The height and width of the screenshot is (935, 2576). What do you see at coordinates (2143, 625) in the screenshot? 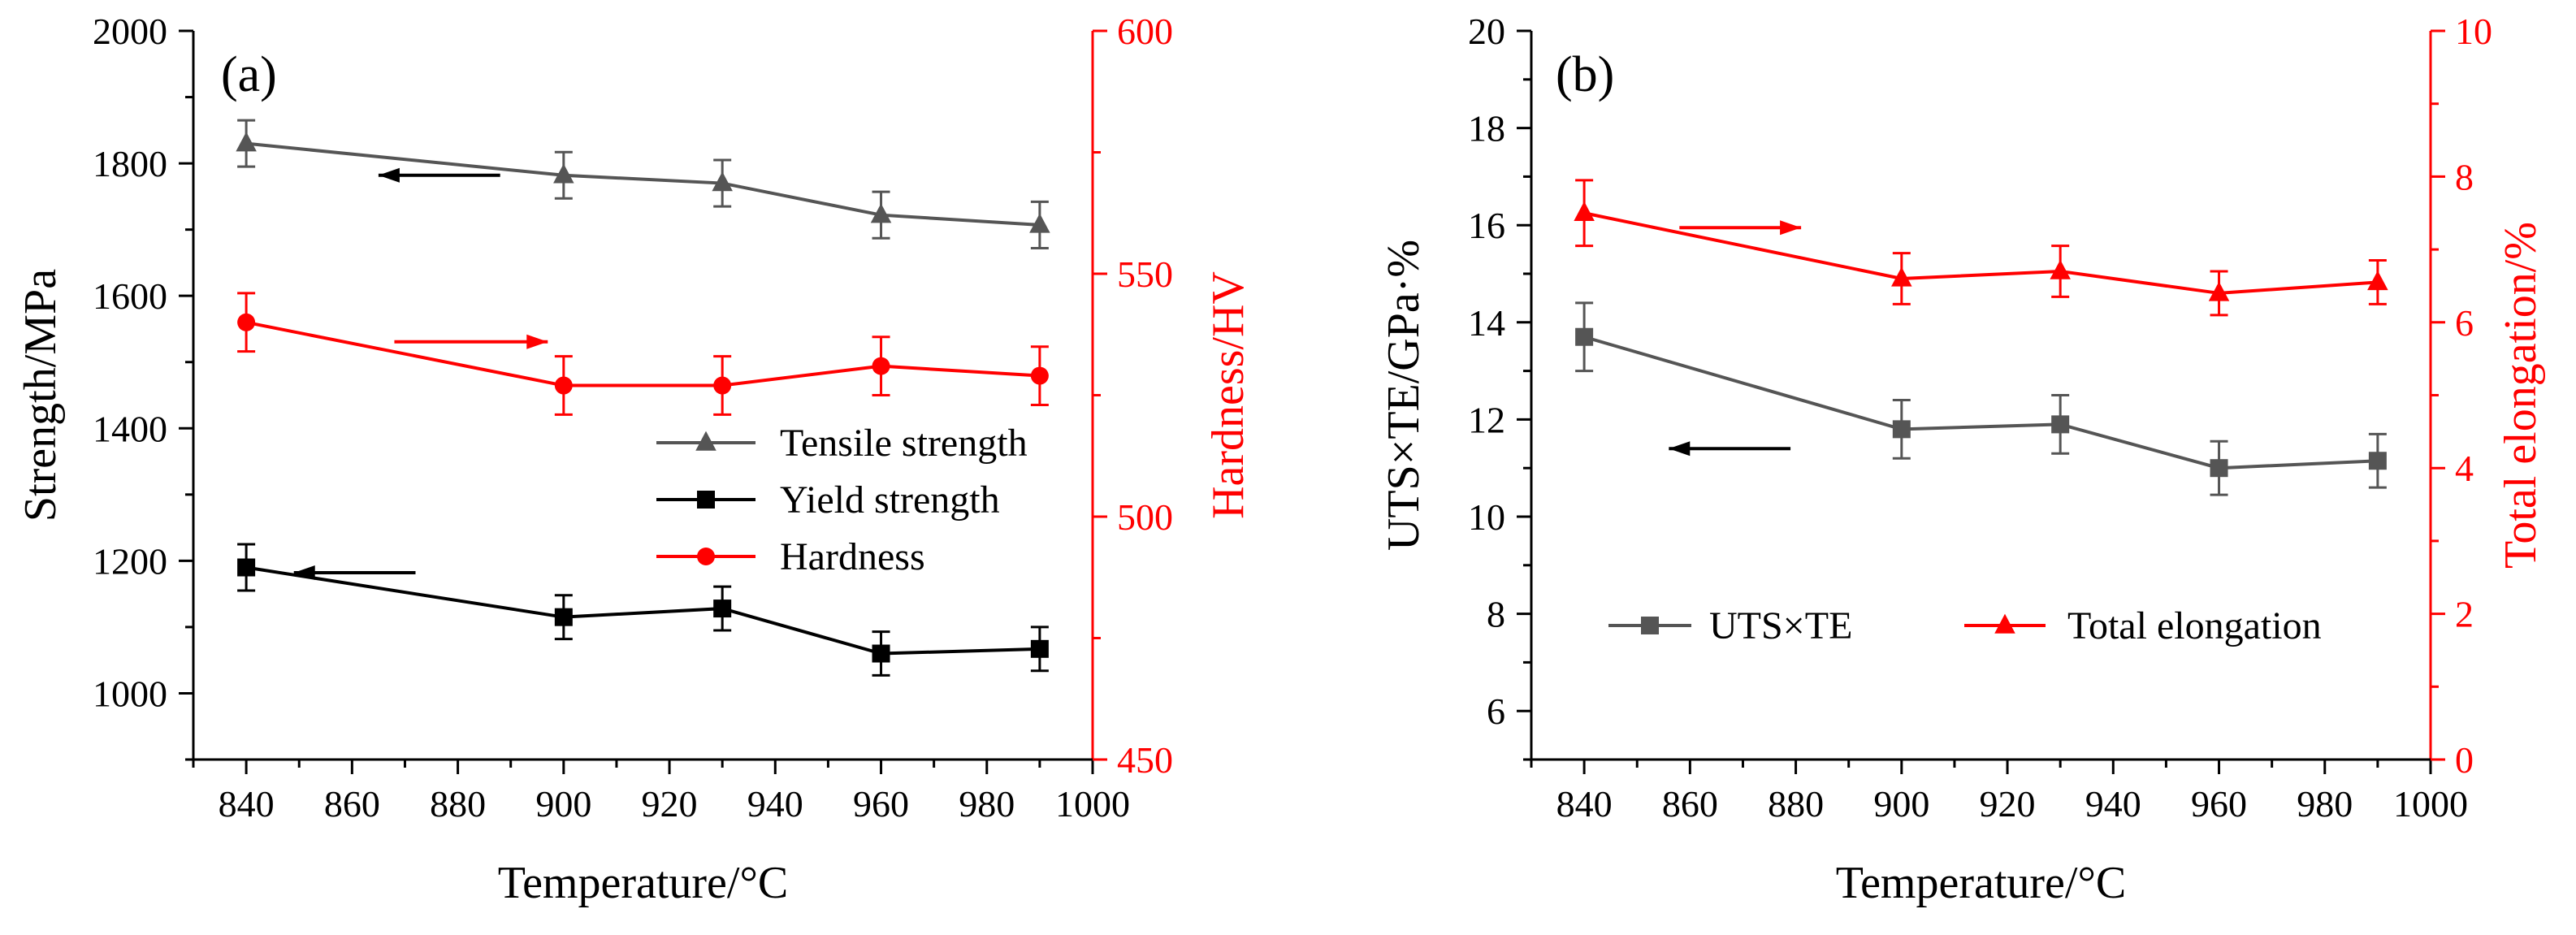
I see `legend-item: Total elongation` at bounding box center [2143, 625].